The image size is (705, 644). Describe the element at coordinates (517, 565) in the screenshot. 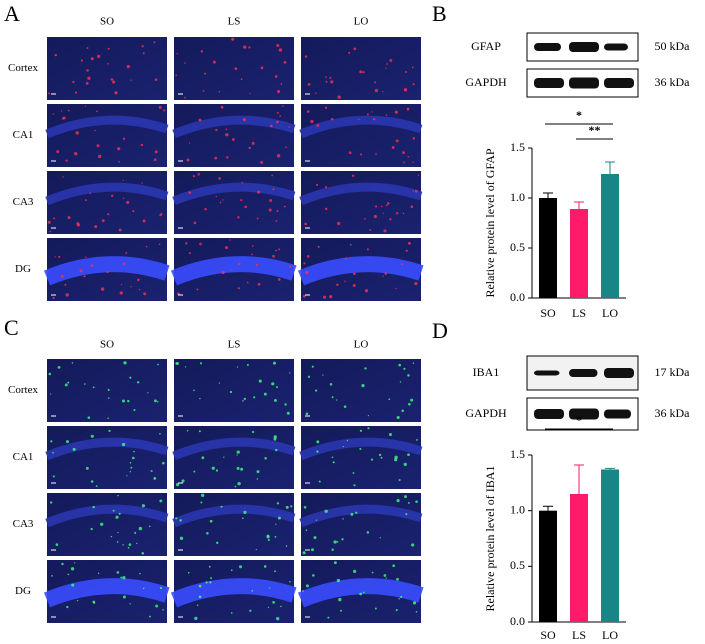

I see `y-tick-label: 0.5` at that location.